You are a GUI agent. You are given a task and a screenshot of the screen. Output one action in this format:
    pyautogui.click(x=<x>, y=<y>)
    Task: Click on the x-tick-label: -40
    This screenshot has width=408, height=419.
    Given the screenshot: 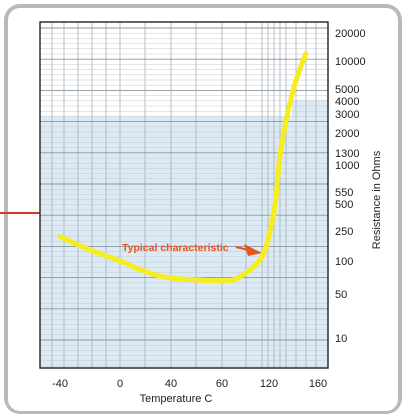 What is the action you would take?
    pyautogui.click(x=60, y=384)
    